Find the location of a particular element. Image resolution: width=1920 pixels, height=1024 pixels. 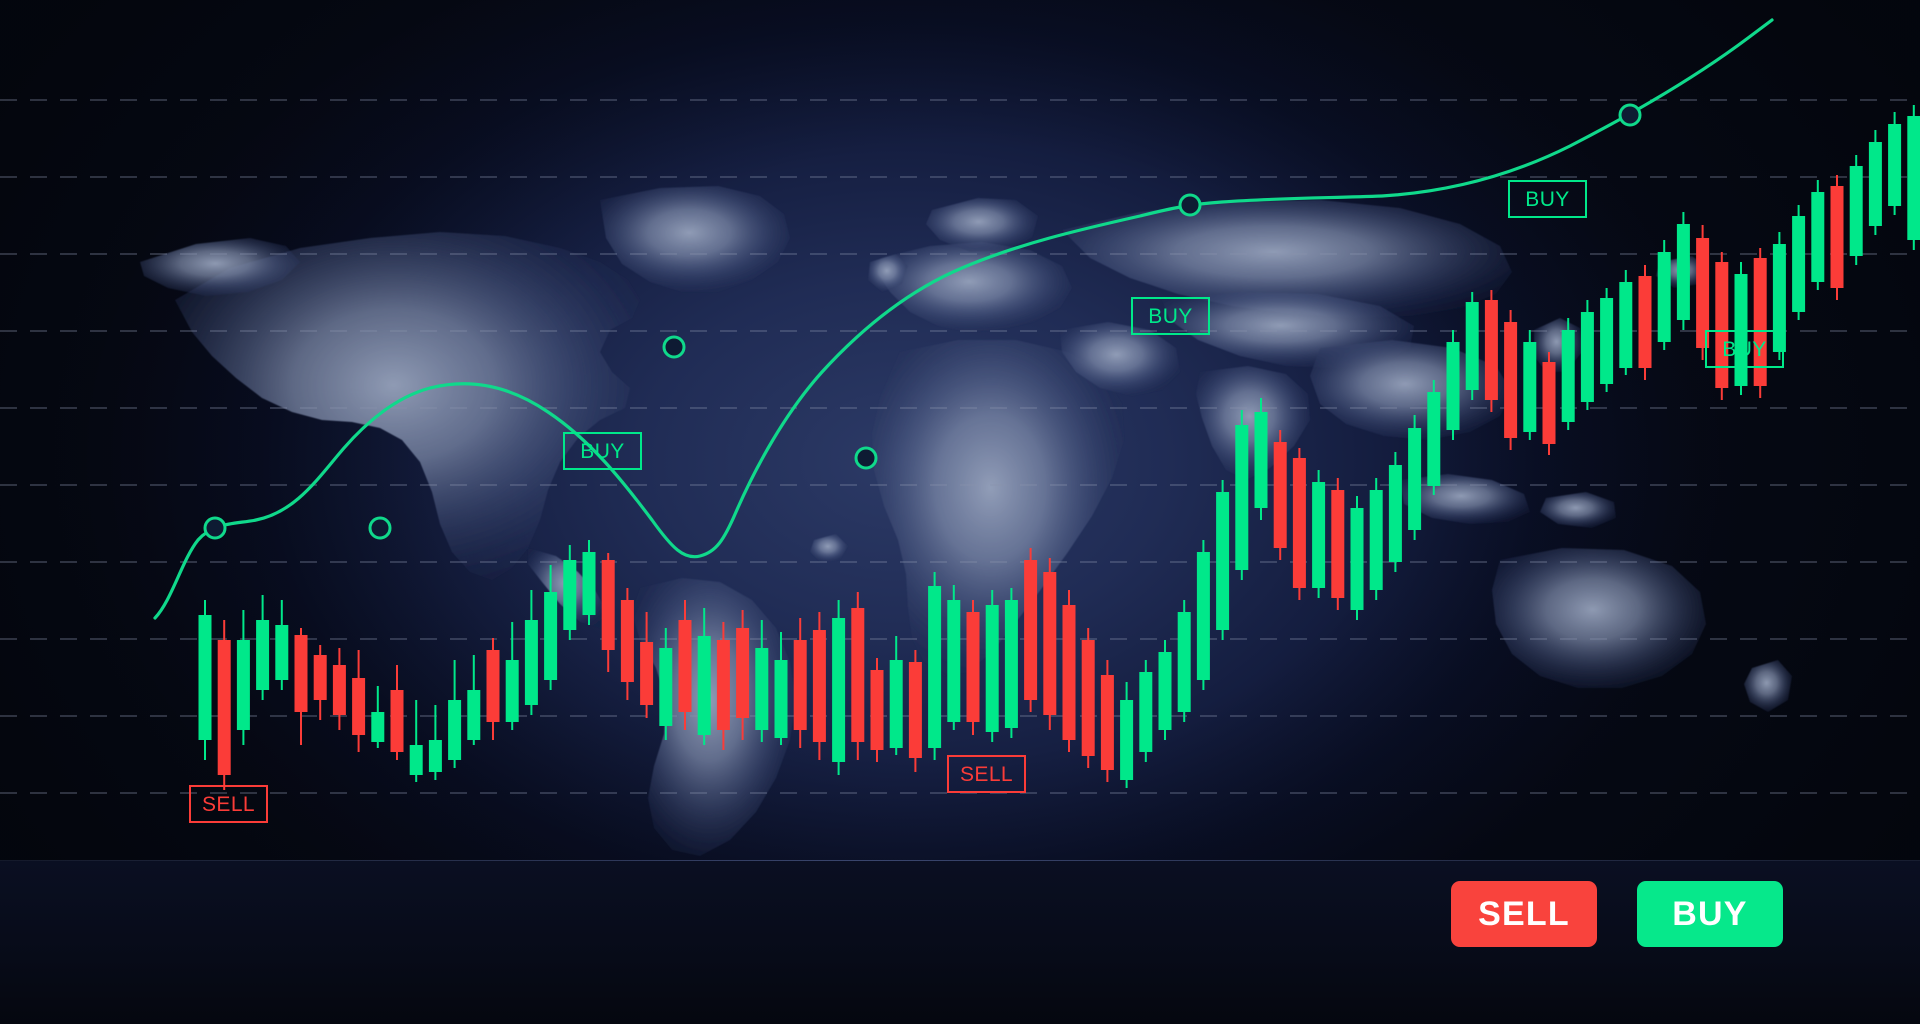

signal-label-sell-2: SELL is located at coordinates (986, 774).